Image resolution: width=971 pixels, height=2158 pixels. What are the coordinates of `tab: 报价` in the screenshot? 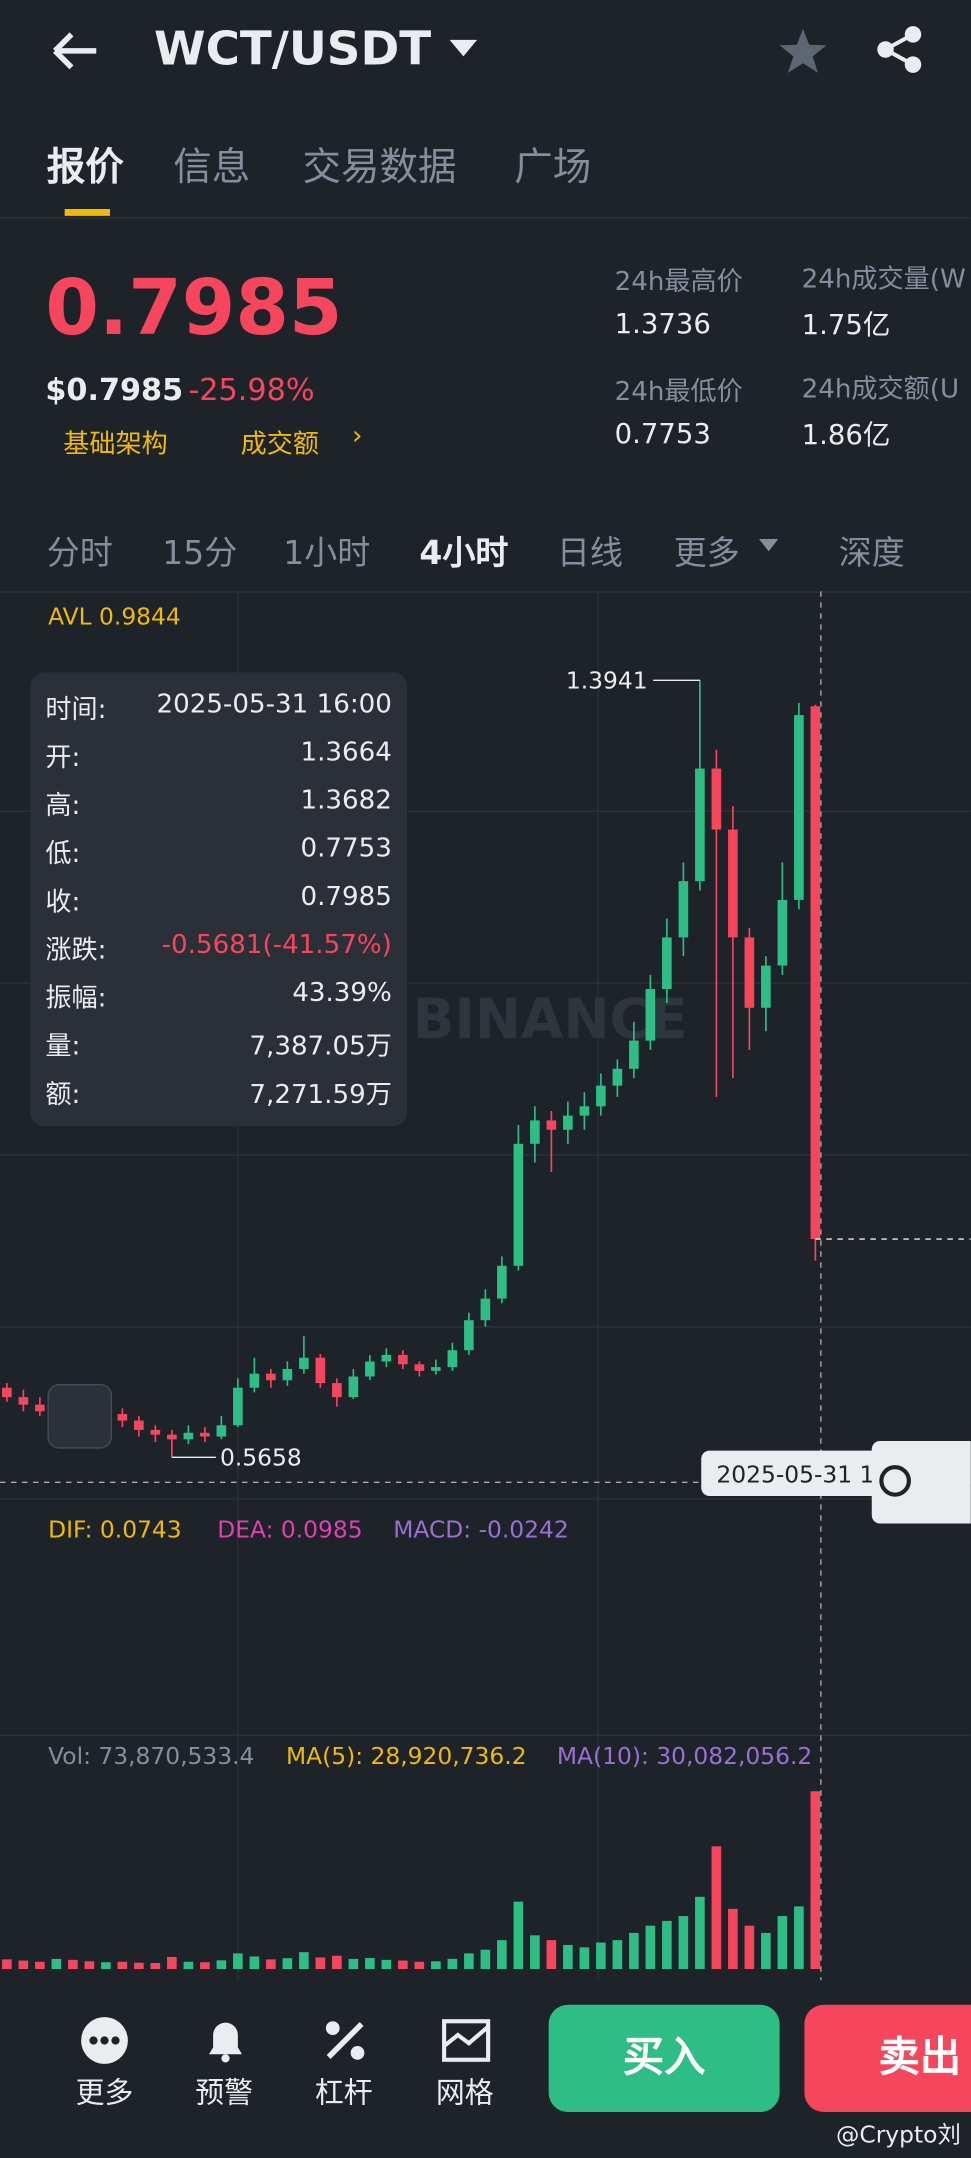 It's located at (85, 167).